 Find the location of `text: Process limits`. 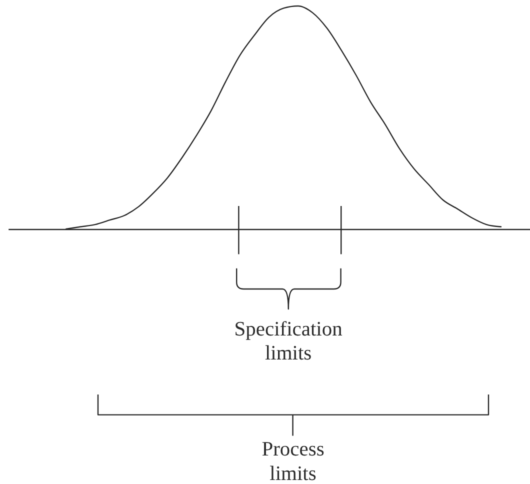

text: Process limits is located at coordinates (293, 461).